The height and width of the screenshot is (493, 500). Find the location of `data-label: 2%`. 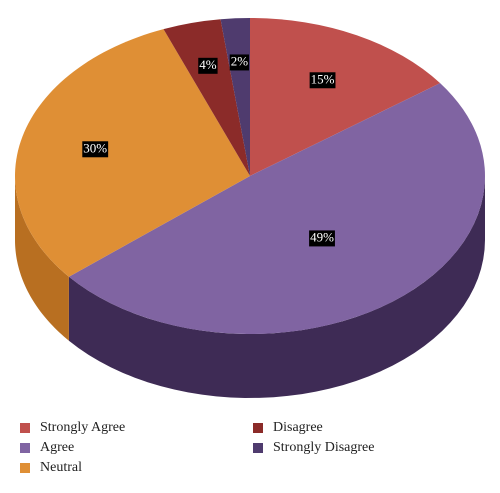

data-label: 2% is located at coordinates (239, 62).